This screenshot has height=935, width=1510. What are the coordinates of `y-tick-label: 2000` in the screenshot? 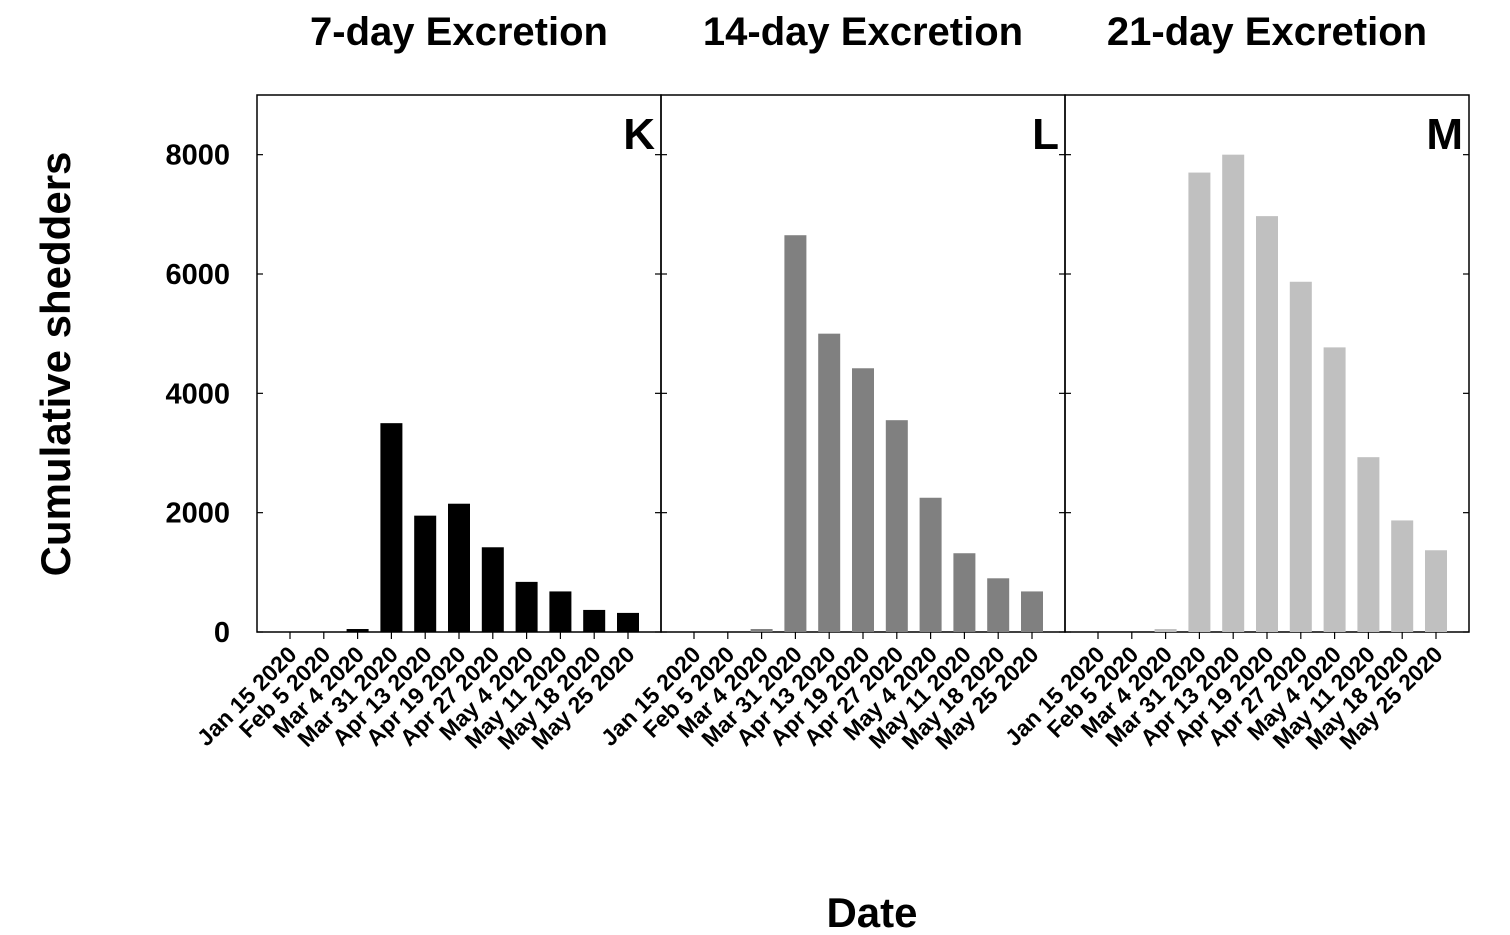 It's located at (197, 514).